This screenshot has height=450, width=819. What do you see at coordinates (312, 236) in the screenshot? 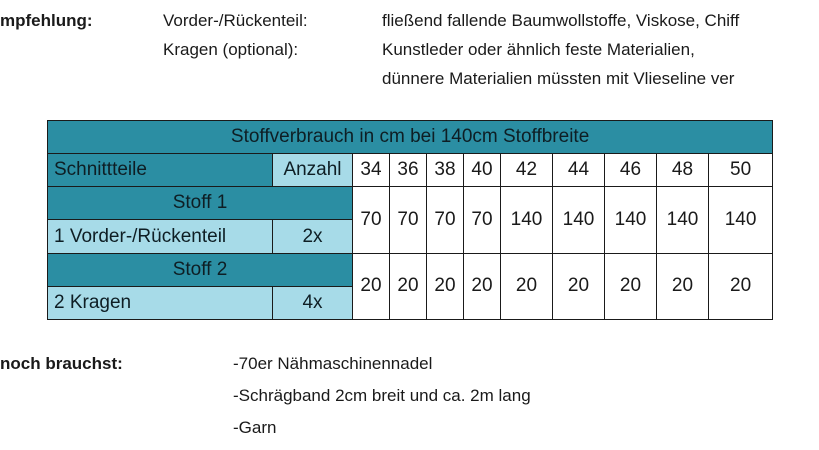
I see `item-count: 2x` at bounding box center [312, 236].